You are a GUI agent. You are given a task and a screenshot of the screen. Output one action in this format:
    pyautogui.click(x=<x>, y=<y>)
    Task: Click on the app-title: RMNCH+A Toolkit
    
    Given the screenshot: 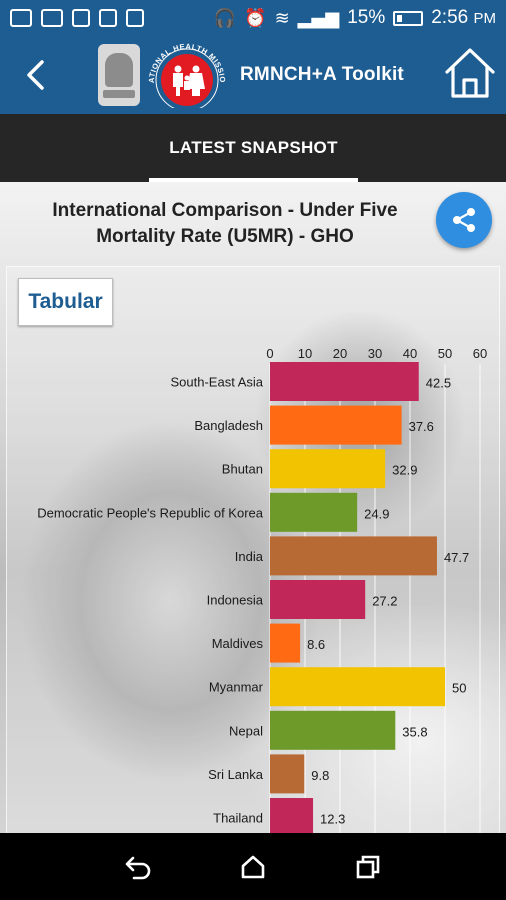 What is the action you would take?
    pyautogui.click(x=322, y=74)
    